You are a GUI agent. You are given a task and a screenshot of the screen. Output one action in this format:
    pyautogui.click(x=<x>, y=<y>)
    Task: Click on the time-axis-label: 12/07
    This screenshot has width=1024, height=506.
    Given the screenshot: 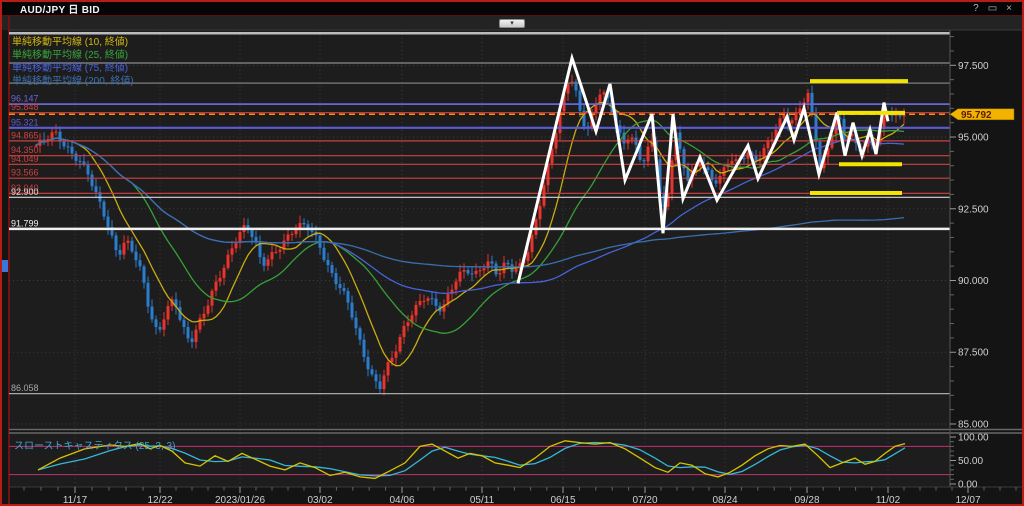 What is the action you would take?
    pyautogui.click(x=967, y=500)
    